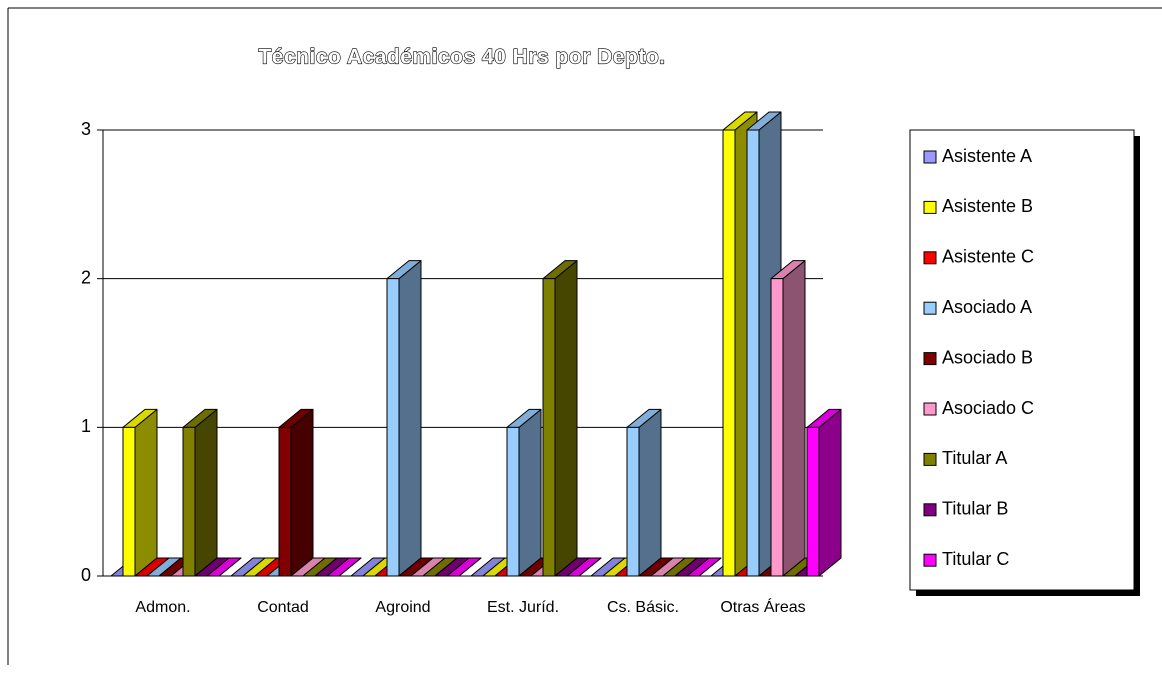 Image resolution: width=1162 pixels, height=673 pixels. Describe the element at coordinates (987, 357) in the screenshot. I see `legend-label: Asociado B` at that location.